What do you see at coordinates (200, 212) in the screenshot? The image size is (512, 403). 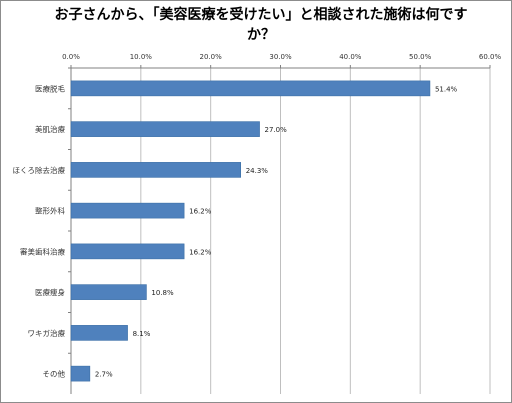 I see `data-label-3: 16.2%` at bounding box center [200, 212].